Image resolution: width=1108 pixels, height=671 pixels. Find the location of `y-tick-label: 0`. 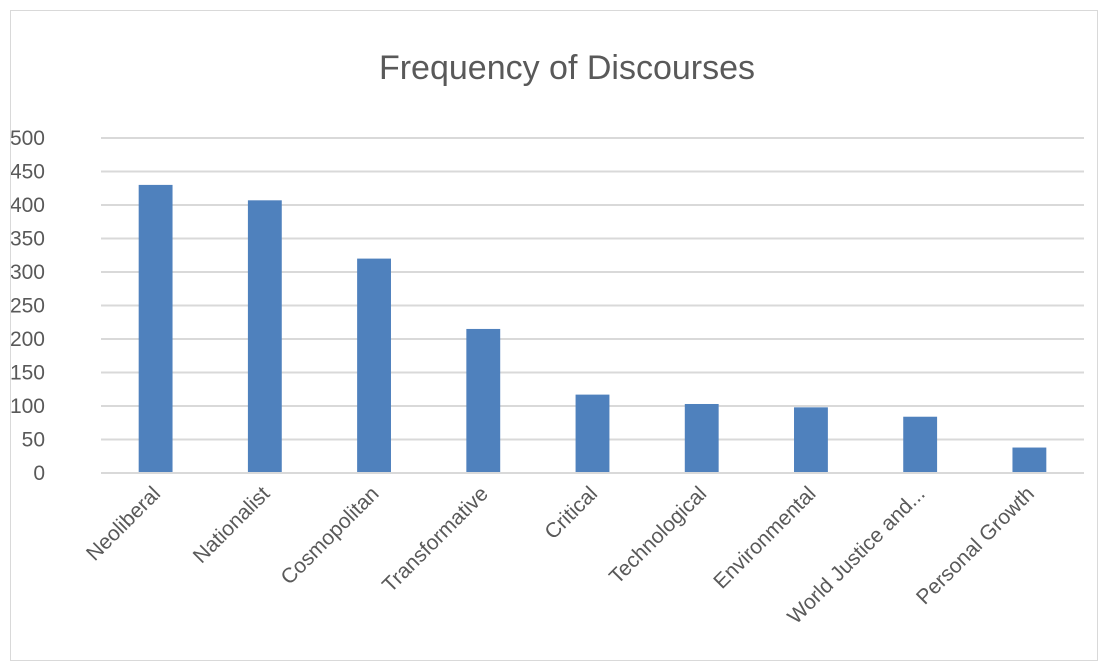

y-tick-label: 0 is located at coordinates (39, 473).